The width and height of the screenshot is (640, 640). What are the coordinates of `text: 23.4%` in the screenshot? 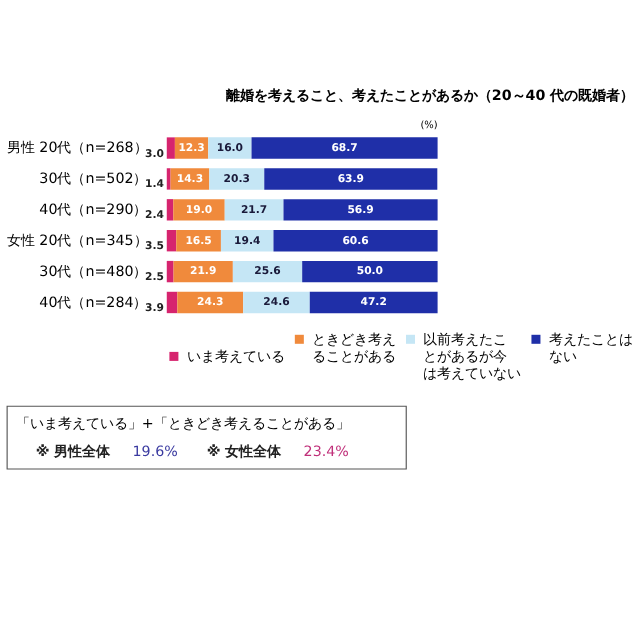 It's located at (326, 451).